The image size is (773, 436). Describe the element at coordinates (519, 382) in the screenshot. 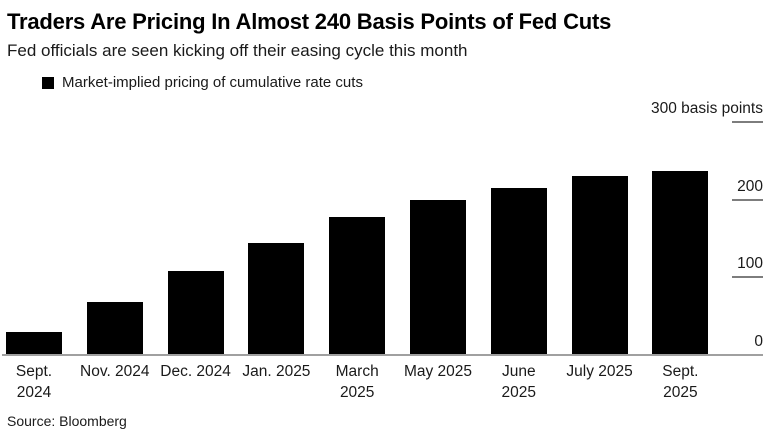

I see `x-axis-label: June 2025` at that location.